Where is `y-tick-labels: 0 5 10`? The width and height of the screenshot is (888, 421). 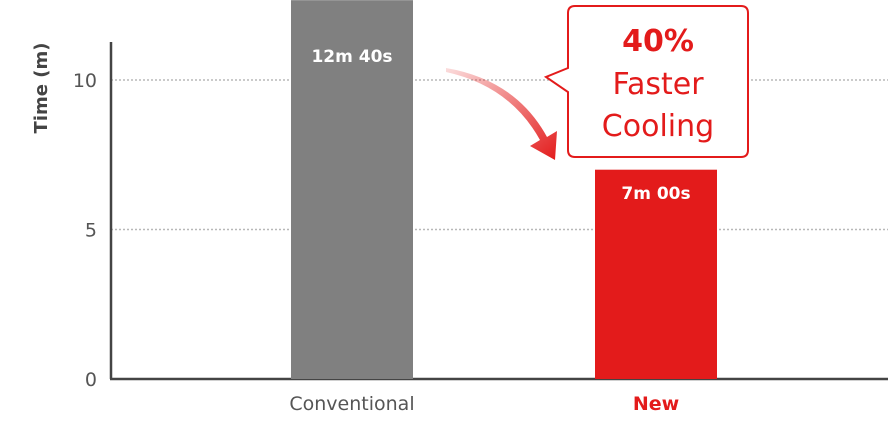
y-tick-labels: 0 5 10 is located at coordinates (85, 230).